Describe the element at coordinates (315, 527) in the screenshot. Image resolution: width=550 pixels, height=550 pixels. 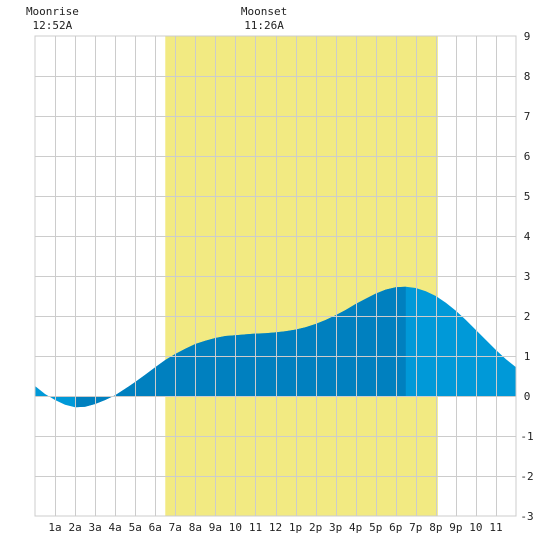
I see `x-tick-label: 2p` at that location.